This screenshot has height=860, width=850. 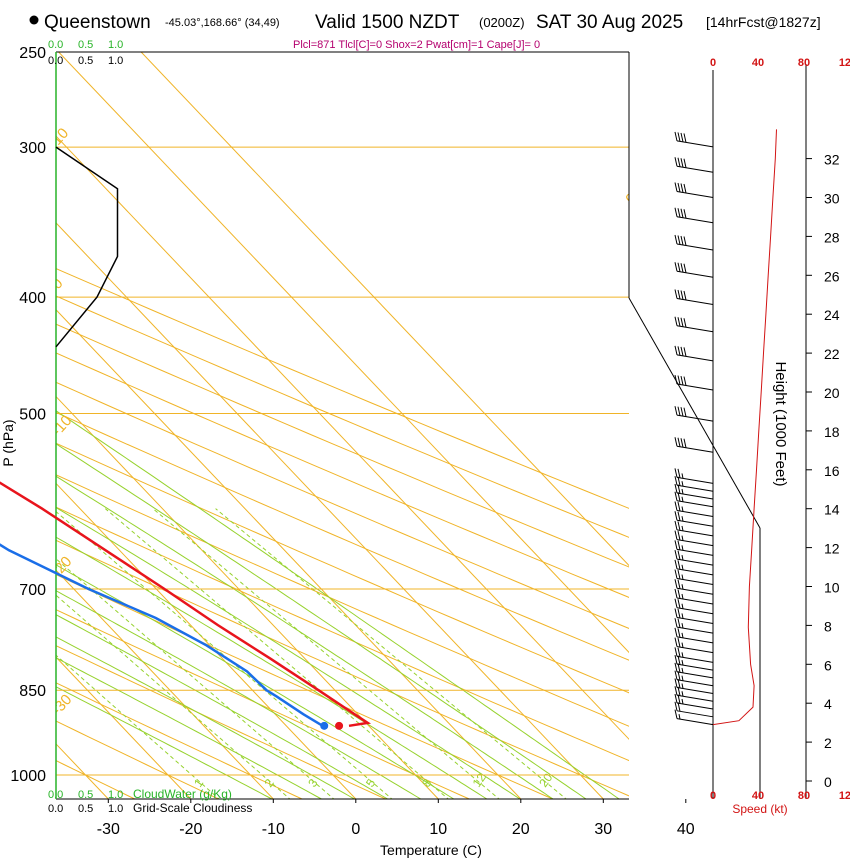 What do you see at coordinates (355, 829) in the screenshot?
I see `x-tick-label: 0` at bounding box center [355, 829].